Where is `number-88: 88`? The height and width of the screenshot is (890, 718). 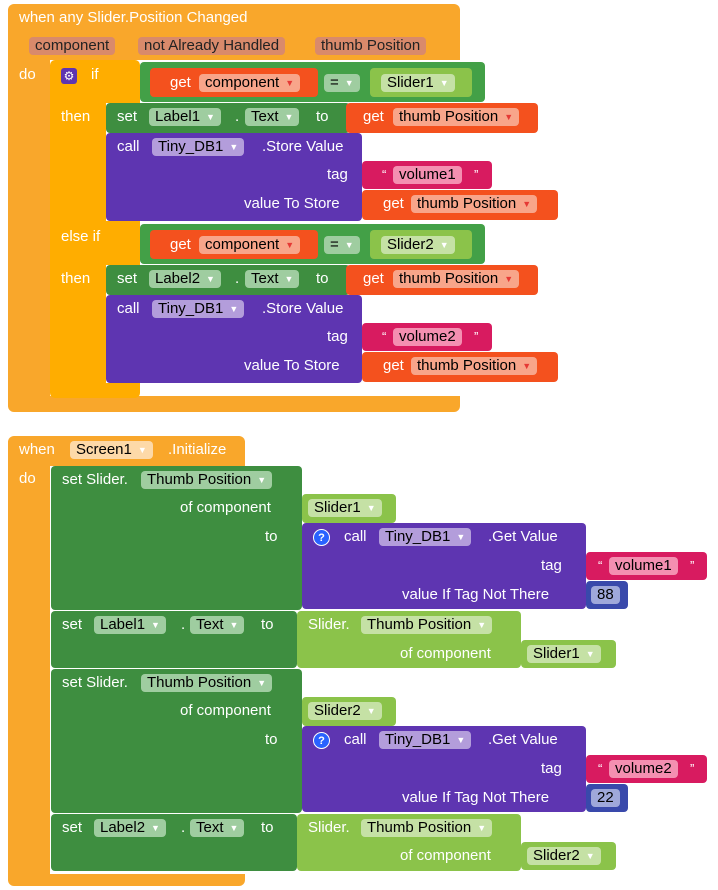 number-88: 88 is located at coordinates (605, 595).